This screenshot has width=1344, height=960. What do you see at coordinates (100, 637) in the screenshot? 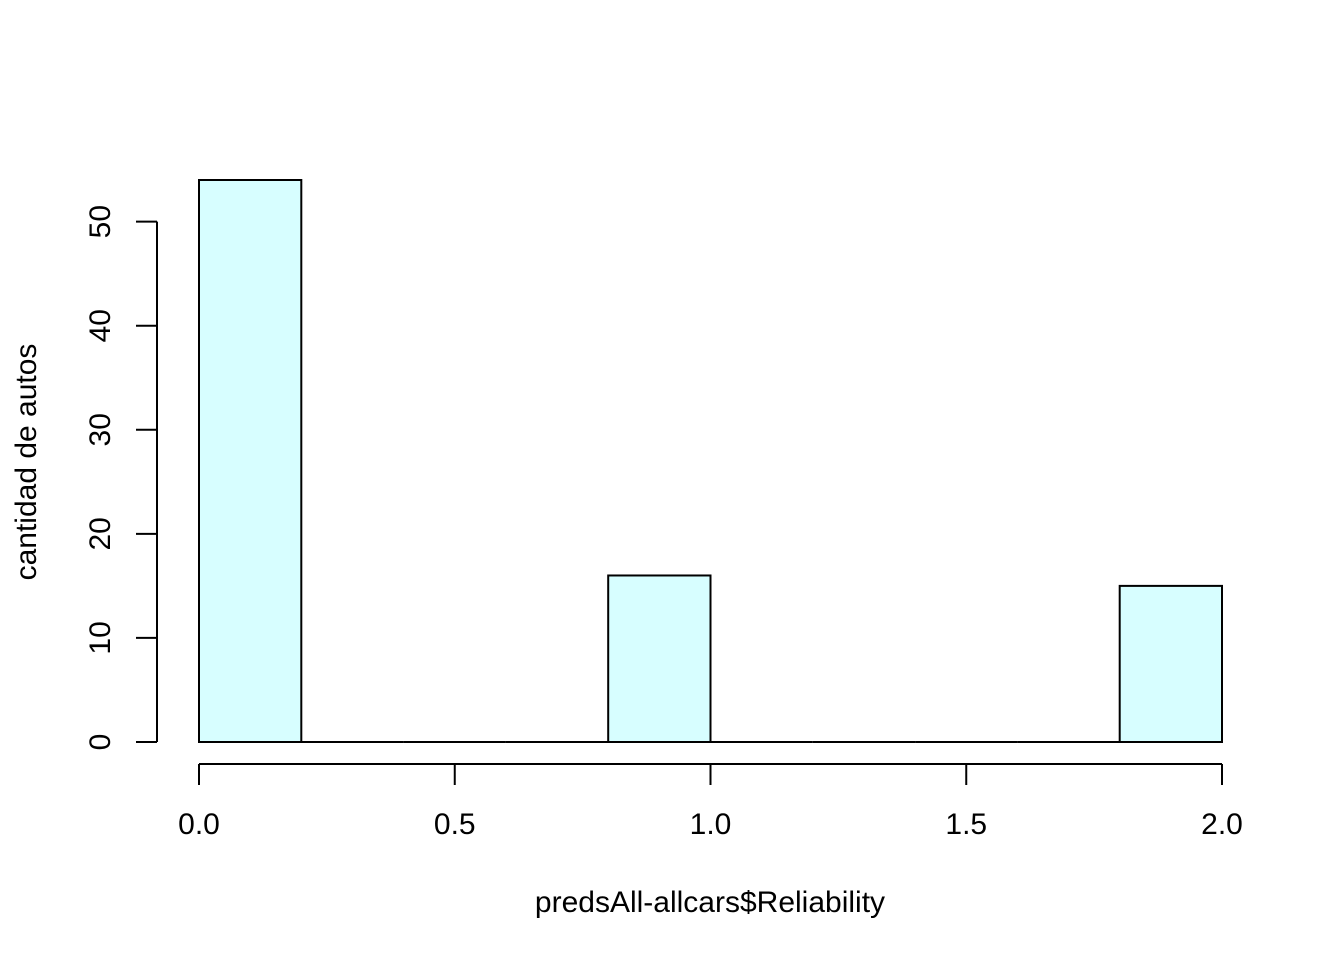
I see `y-tick-label: 10` at bounding box center [100, 637].